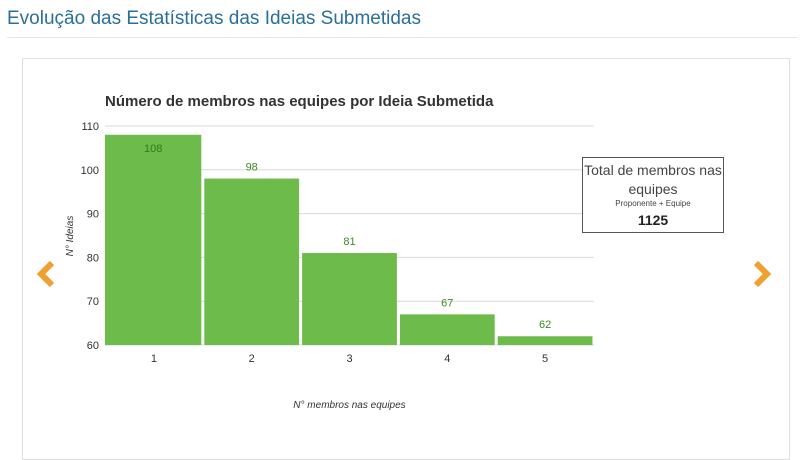  Describe the element at coordinates (653, 203) in the screenshot. I see `total-members-subtitle: Proponente + Equipe` at that location.